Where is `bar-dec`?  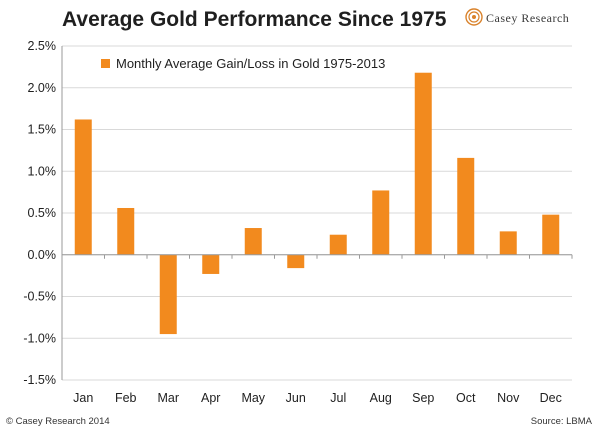
bar-dec is located at coordinates (551, 234).